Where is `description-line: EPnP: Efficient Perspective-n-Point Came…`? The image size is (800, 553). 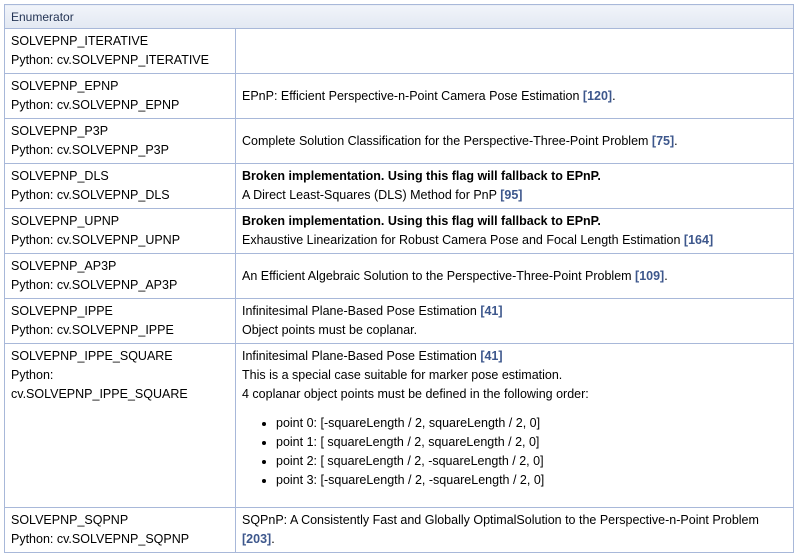 description-line: EPnP: Efficient Perspective-n-Point Came… is located at coordinates (514, 96).